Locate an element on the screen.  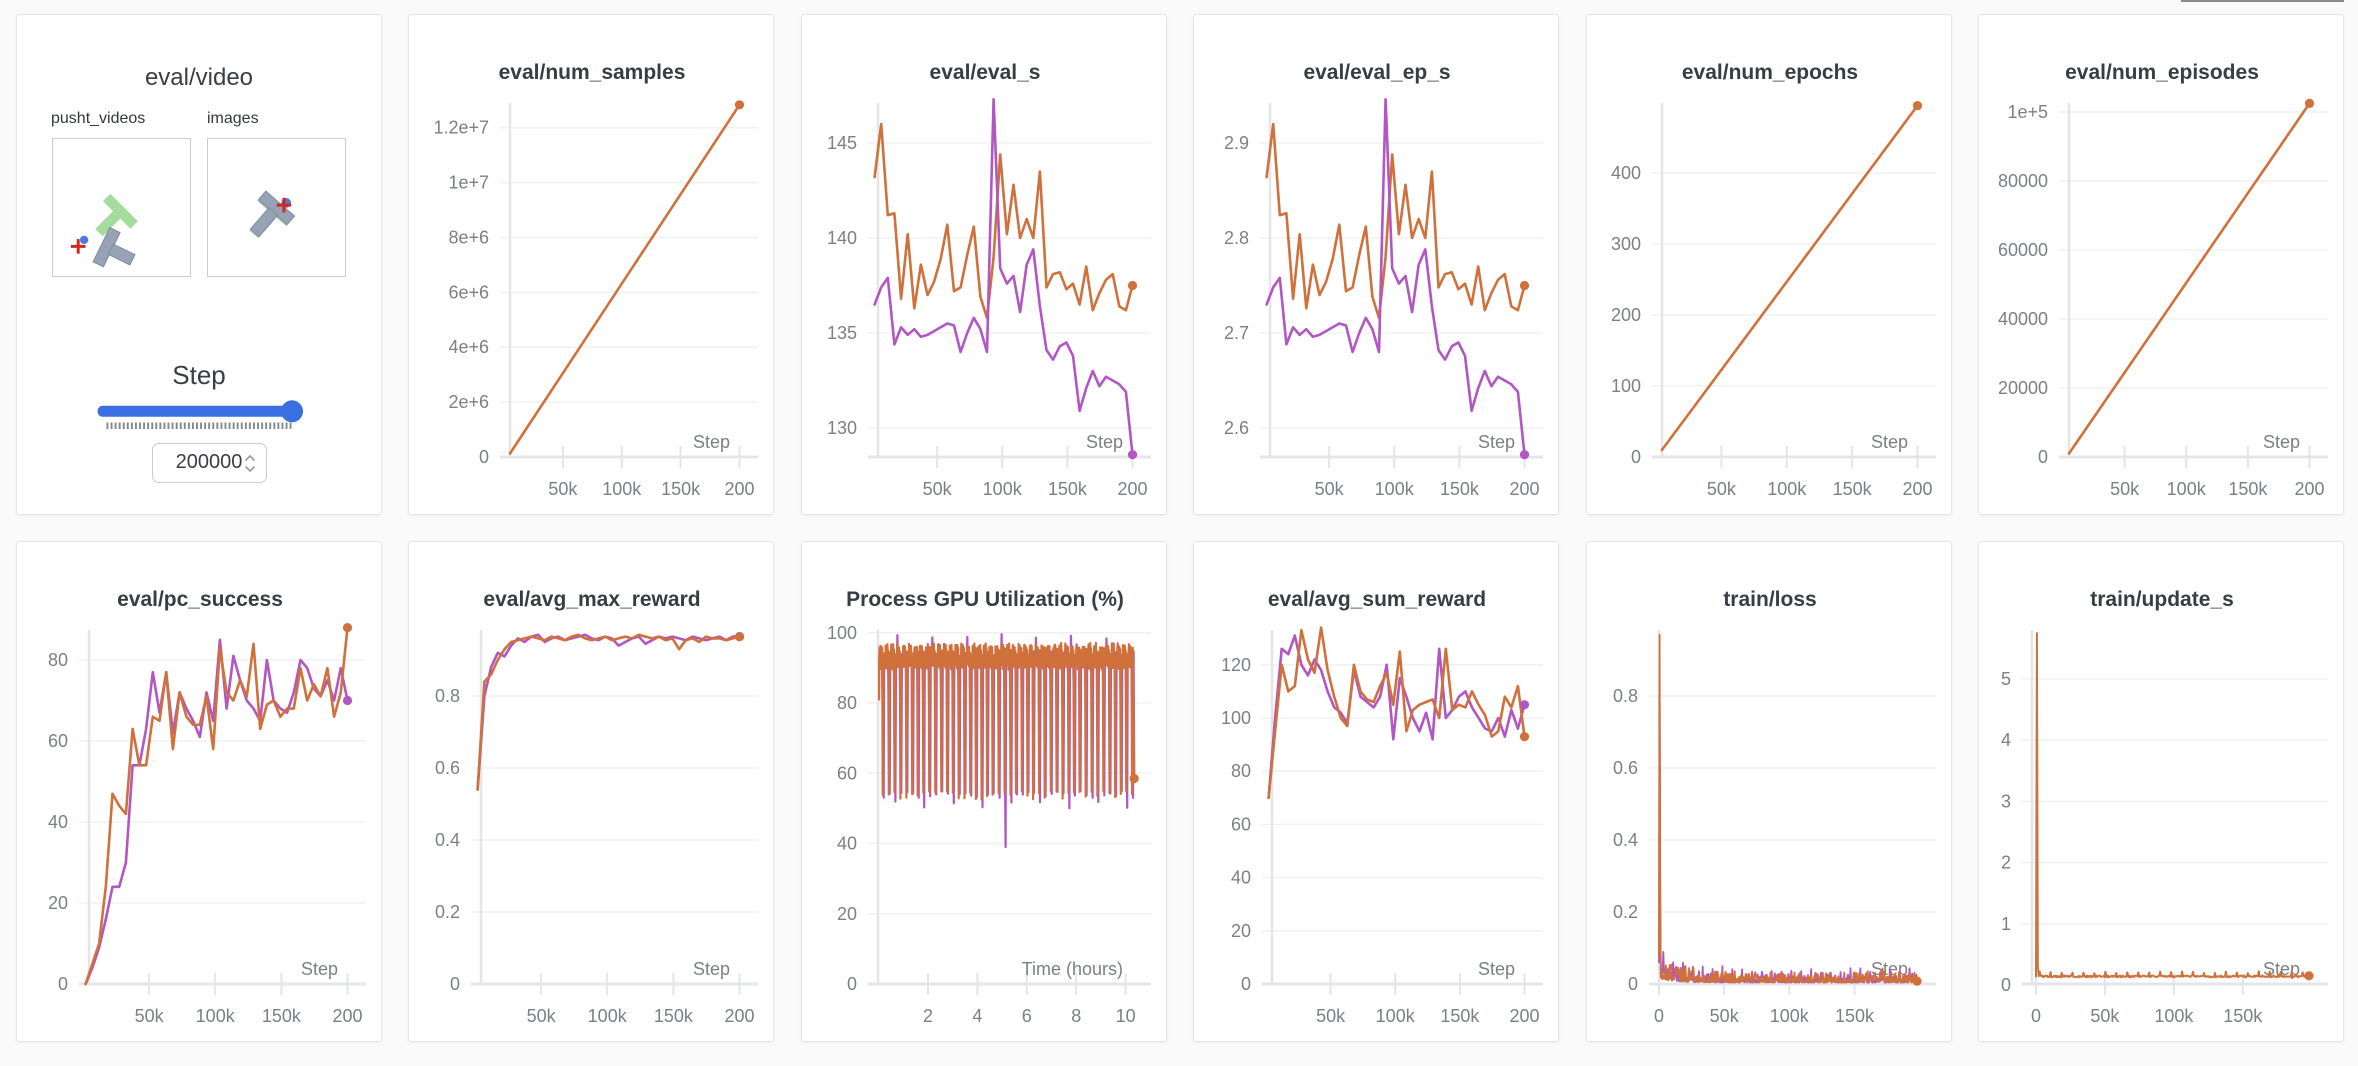
svg-text: eval/avg_sum_reward is located at coordinates (1377, 599).